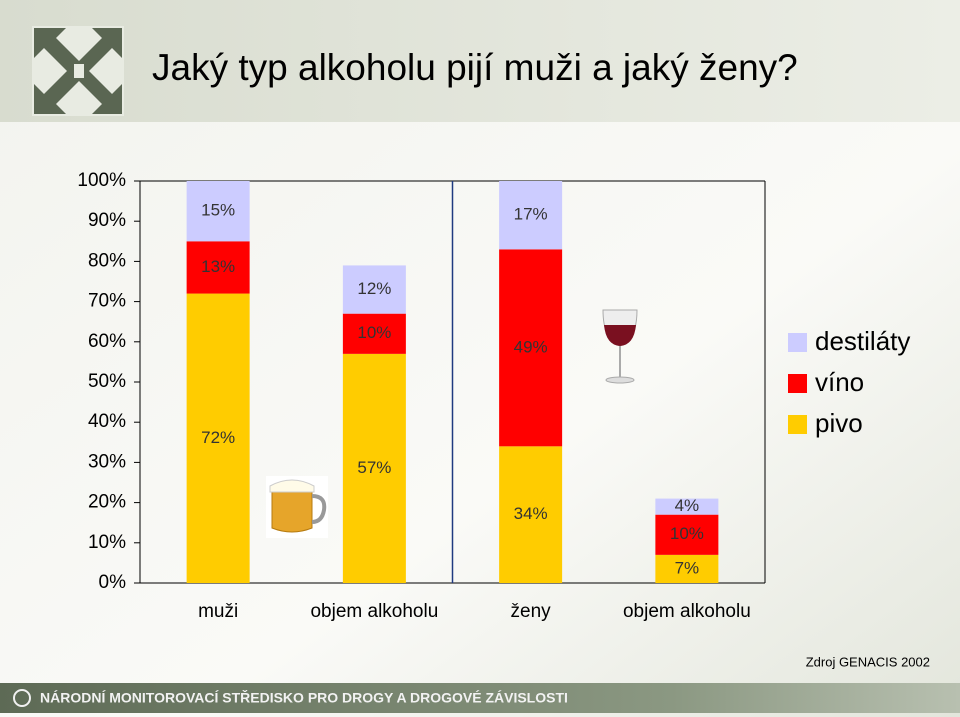 The height and width of the screenshot is (717, 960). What do you see at coordinates (862, 341) in the screenshot?
I see `legend-label: destiláty` at bounding box center [862, 341].